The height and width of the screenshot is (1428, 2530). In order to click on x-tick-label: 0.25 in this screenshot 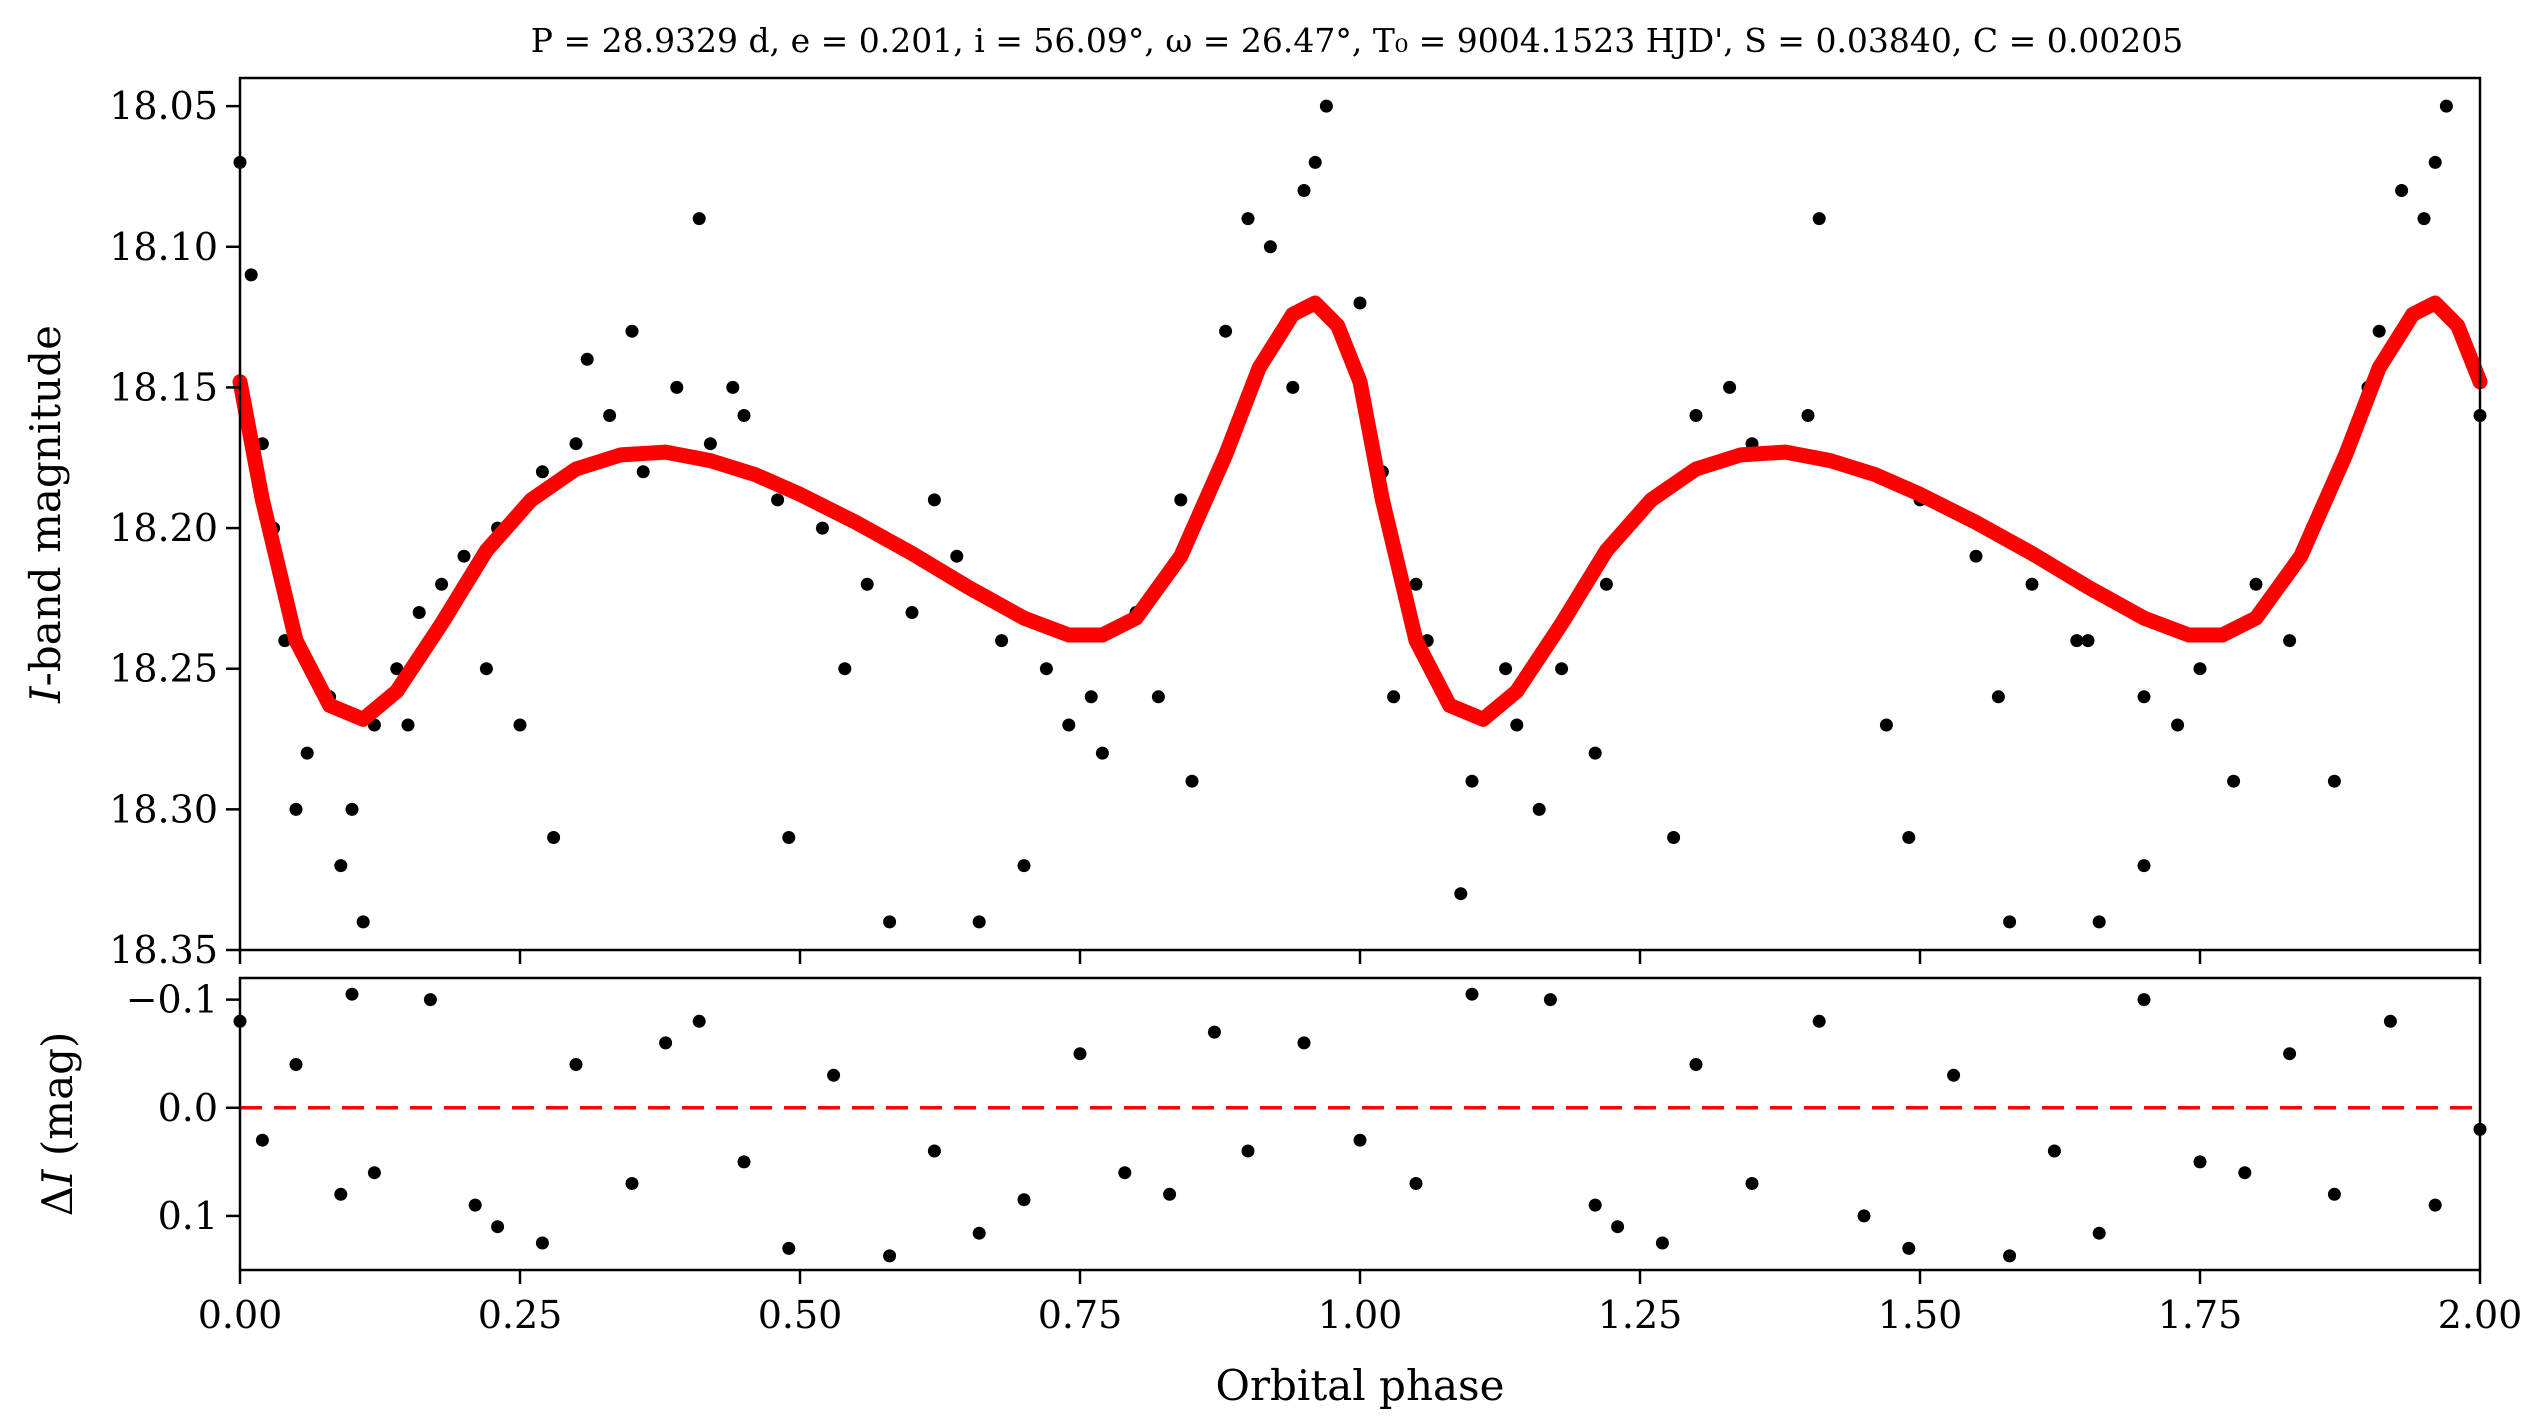, I will do `click(520, 1315)`.